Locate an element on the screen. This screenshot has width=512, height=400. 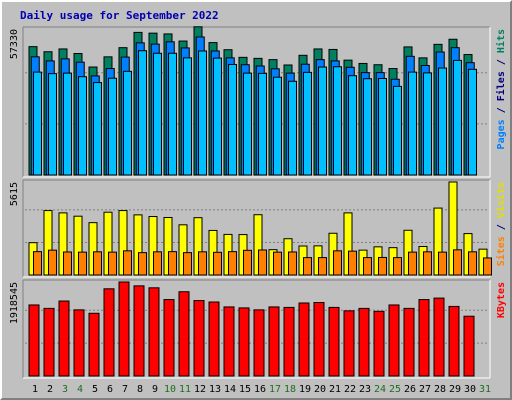
panel-2-legend: Sites / Visits is located at coordinates (501, 224).